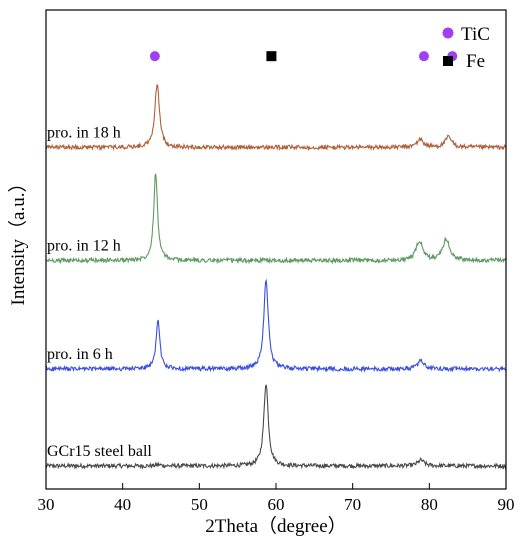  I want to click on phase-markers, so click(303, 56).